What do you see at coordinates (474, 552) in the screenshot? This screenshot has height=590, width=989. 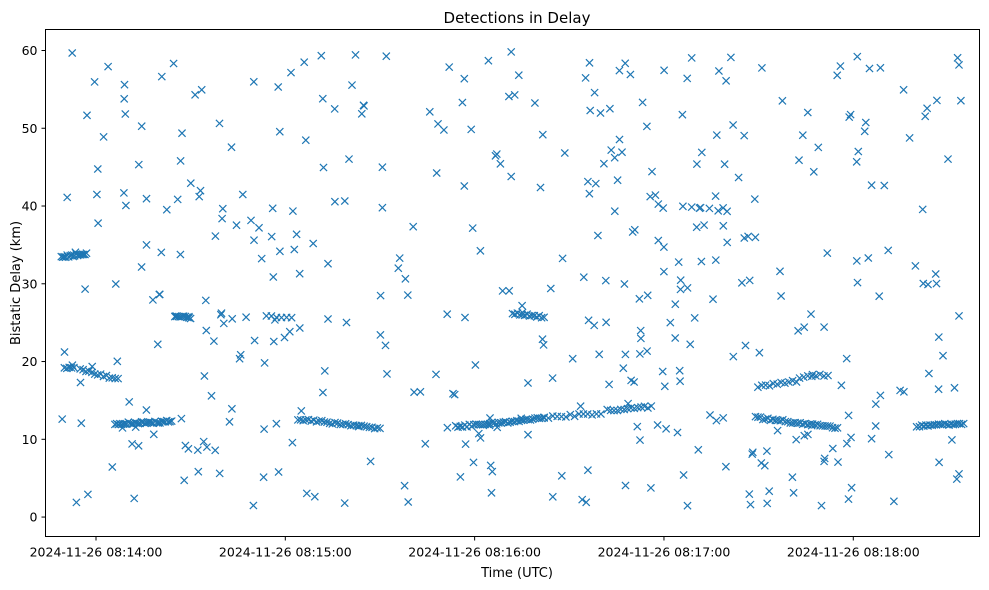 I see `x-tick-label: 2024-11-26 08:16:00` at bounding box center [474, 552].